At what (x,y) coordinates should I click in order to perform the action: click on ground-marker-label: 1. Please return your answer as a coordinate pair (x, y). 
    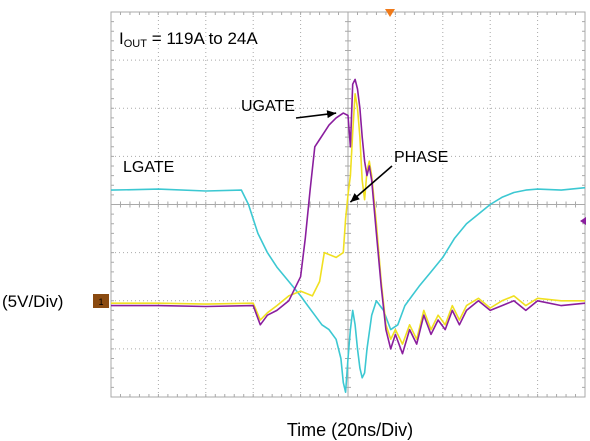
    Looking at the image, I should click on (100, 302).